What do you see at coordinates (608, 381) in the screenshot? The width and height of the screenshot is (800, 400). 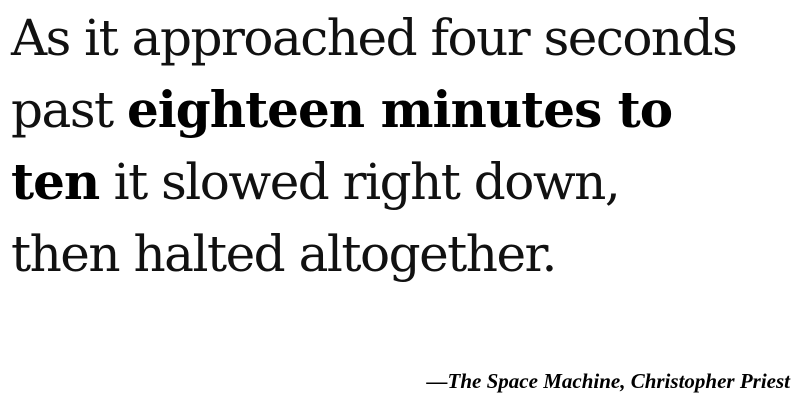 I see `quote-attribution: —The Space Machine, Christopher Priest` at bounding box center [608, 381].